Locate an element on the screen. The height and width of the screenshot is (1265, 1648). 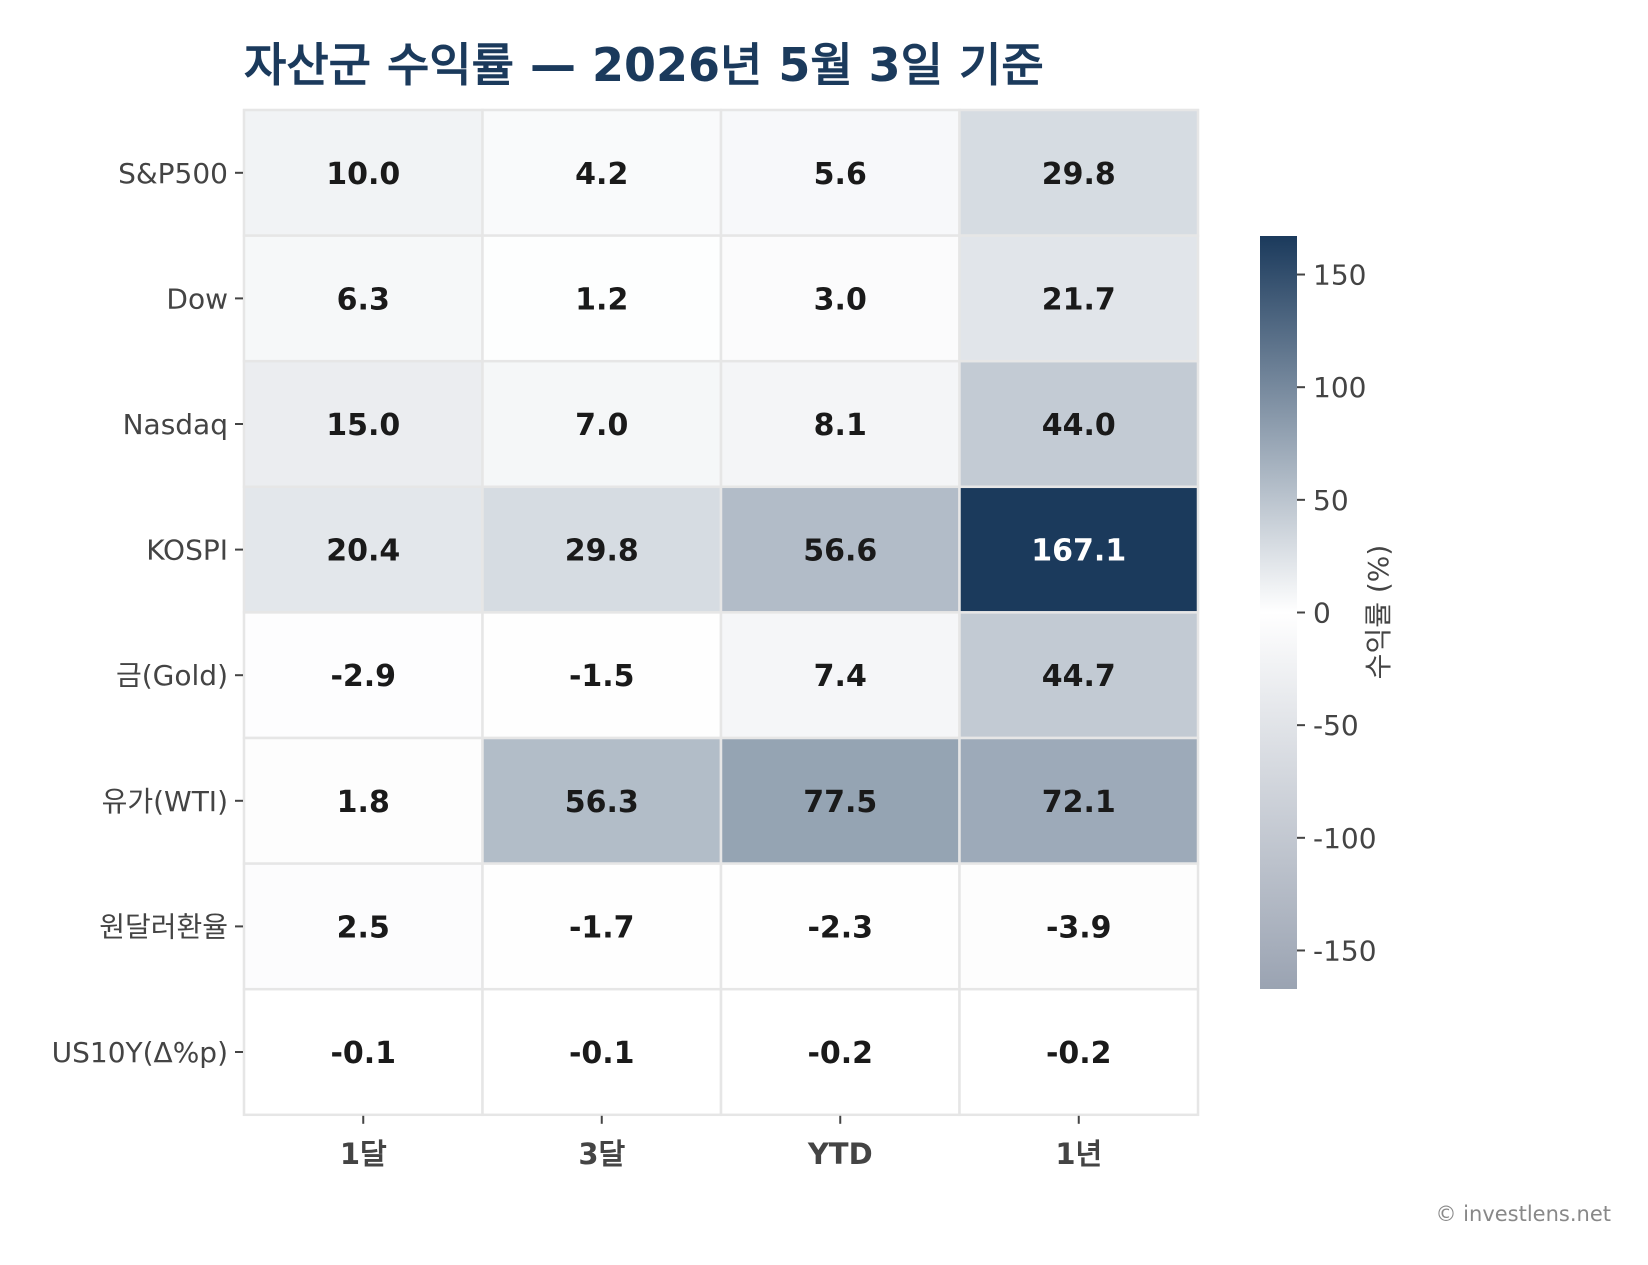
cell-value-label: 3.0 is located at coordinates (840, 299).